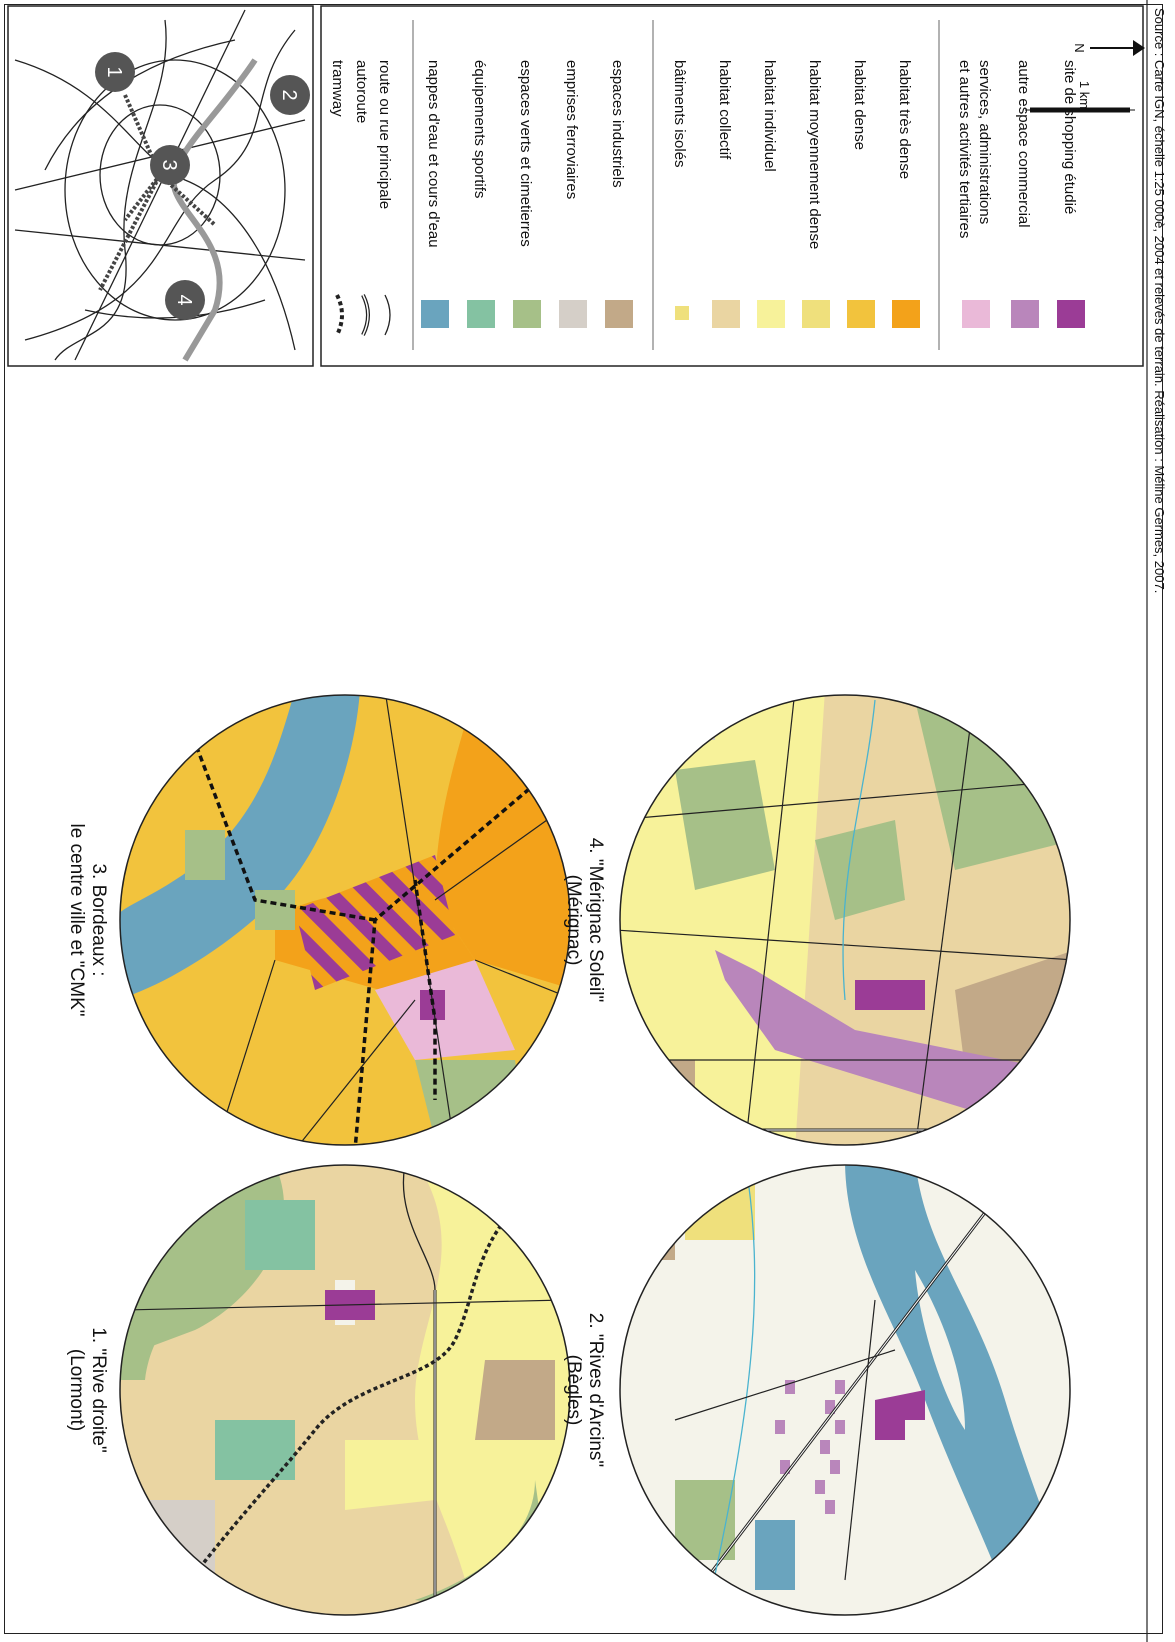 Image resolution: width=1175 pixels, height=1642 pixels. What do you see at coordinates (1069, 137) in the screenshot?
I see `legend-label-site-shopping: site de shopping étudié` at bounding box center [1069, 137].